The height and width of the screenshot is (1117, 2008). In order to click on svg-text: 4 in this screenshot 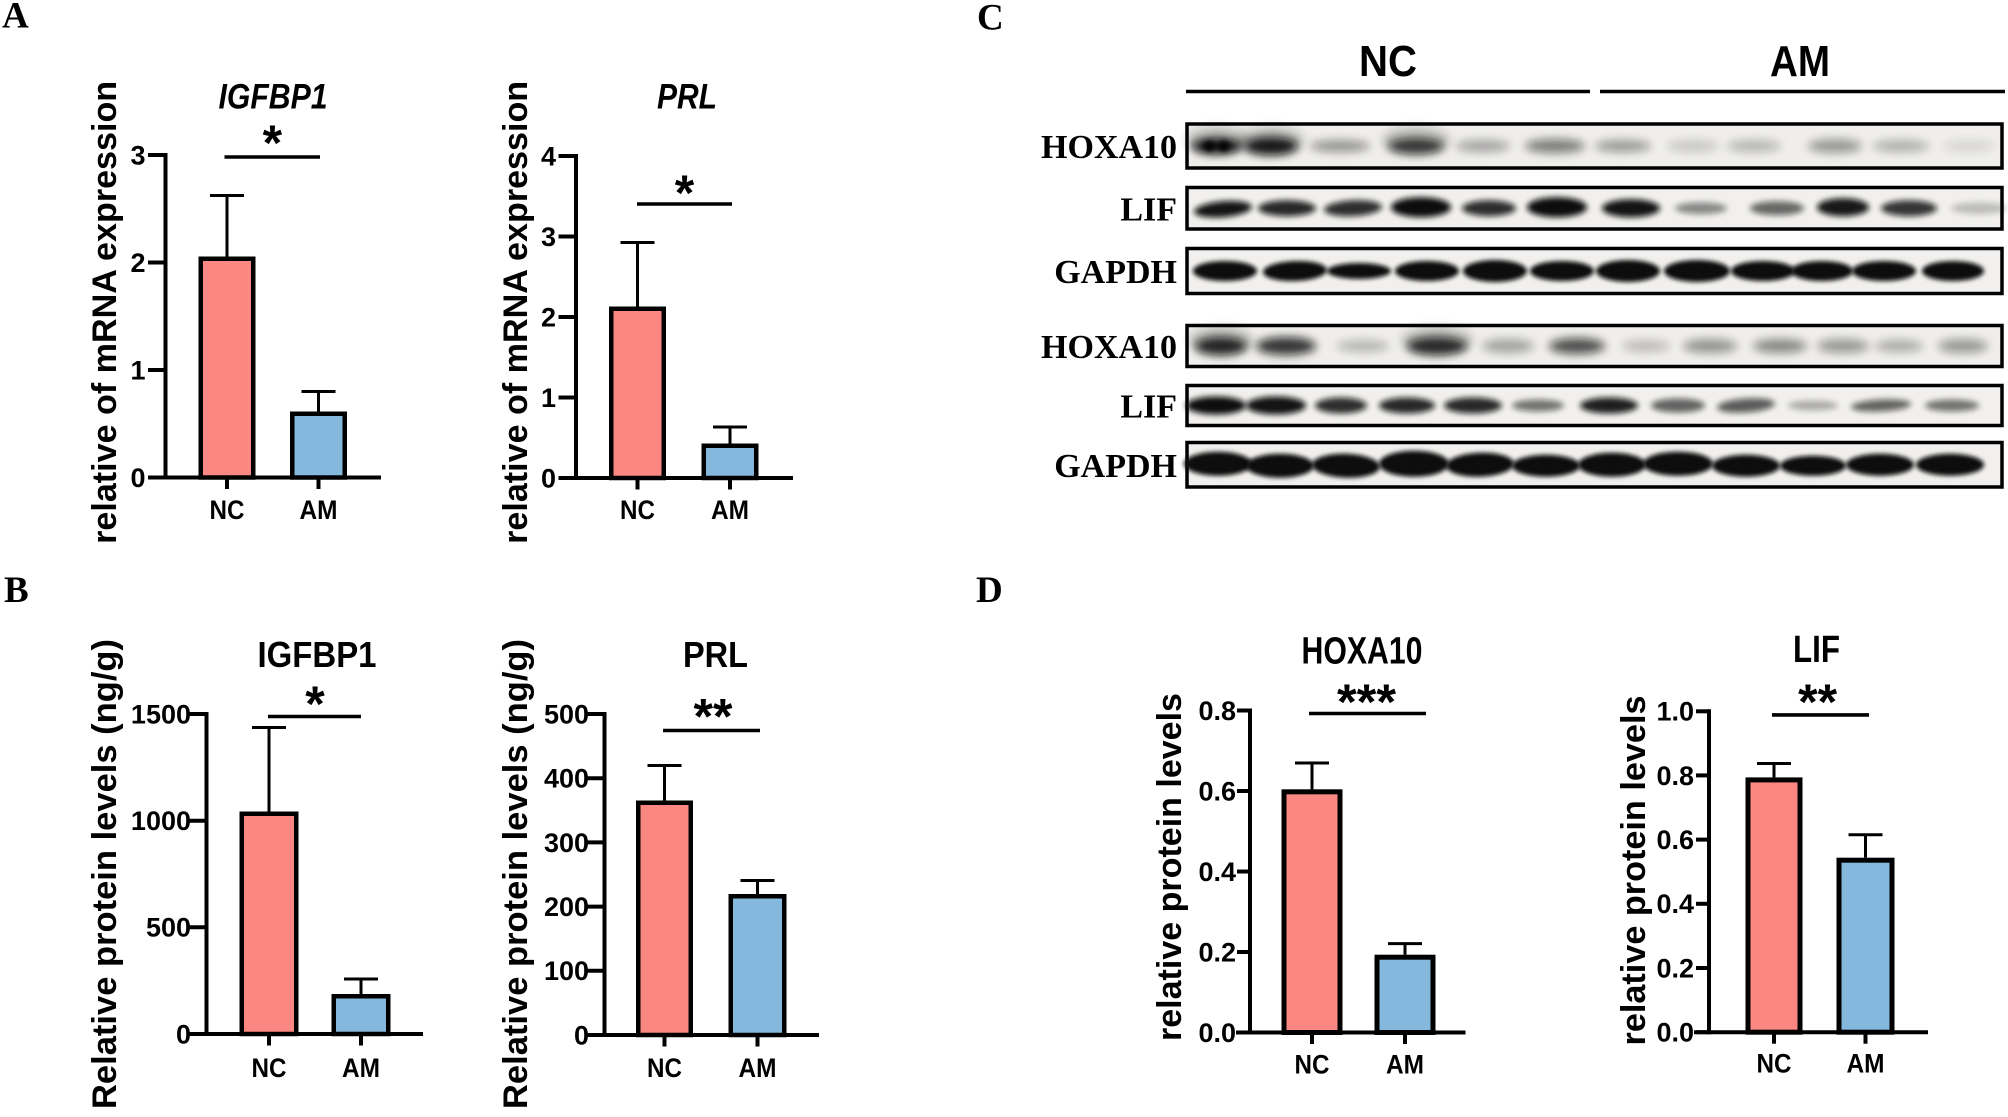, I will do `click(548, 156)`.